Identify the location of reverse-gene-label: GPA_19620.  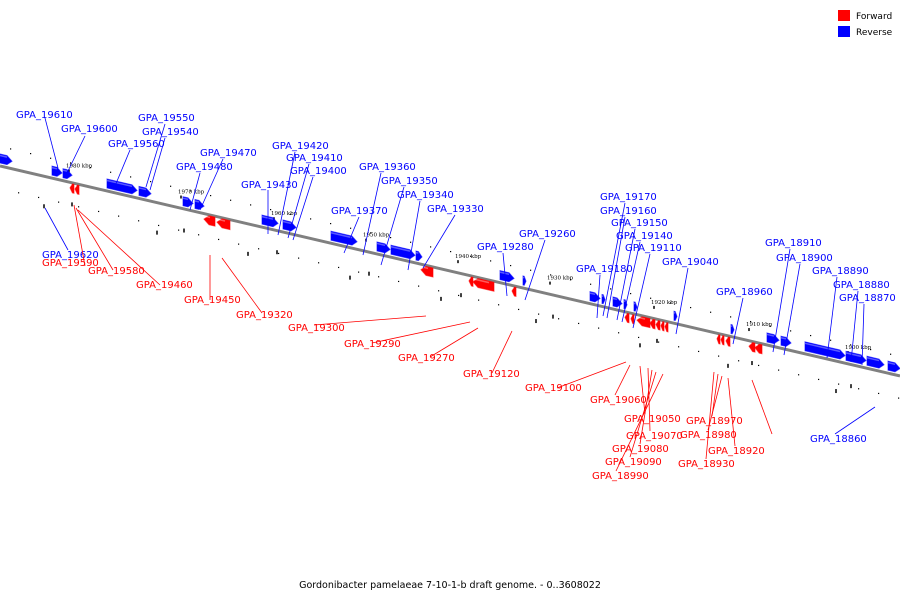
(70, 255).